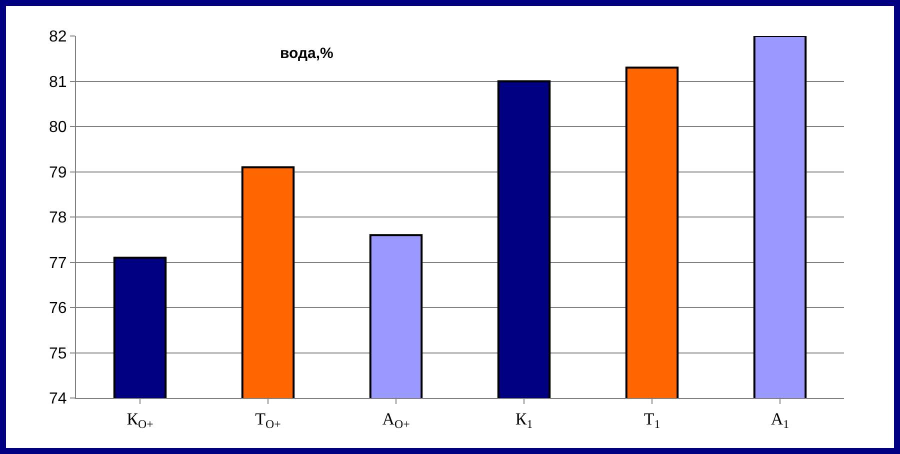 The width and height of the screenshot is (900, 454). I want to click on y-tick-label: 76, so click(58, 309).